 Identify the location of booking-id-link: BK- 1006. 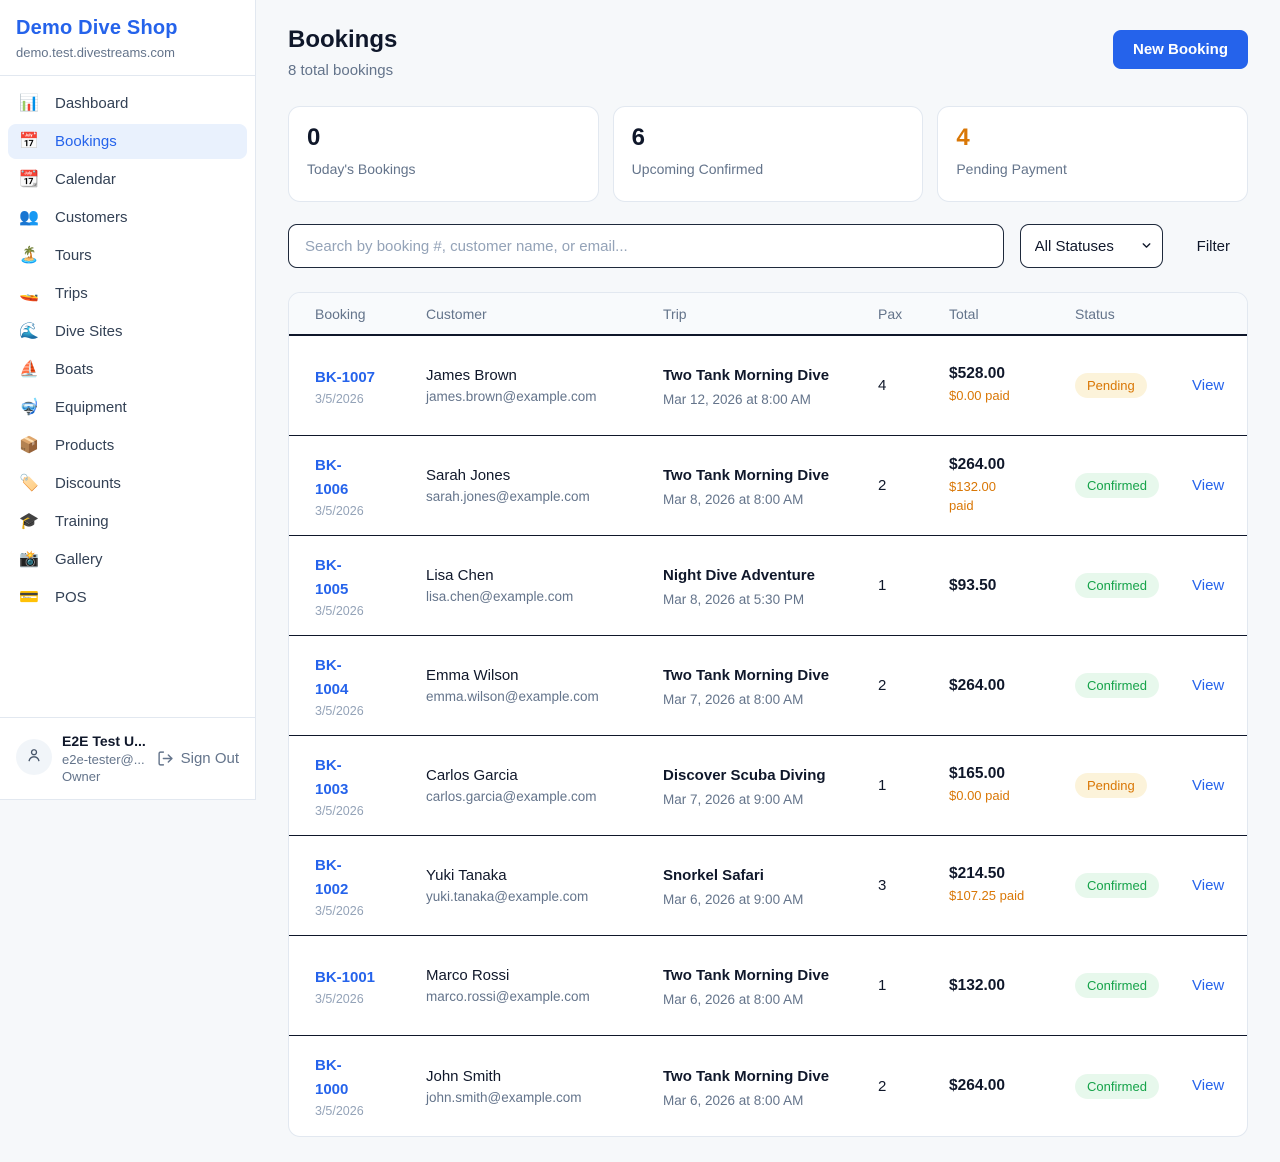
(332, 477).